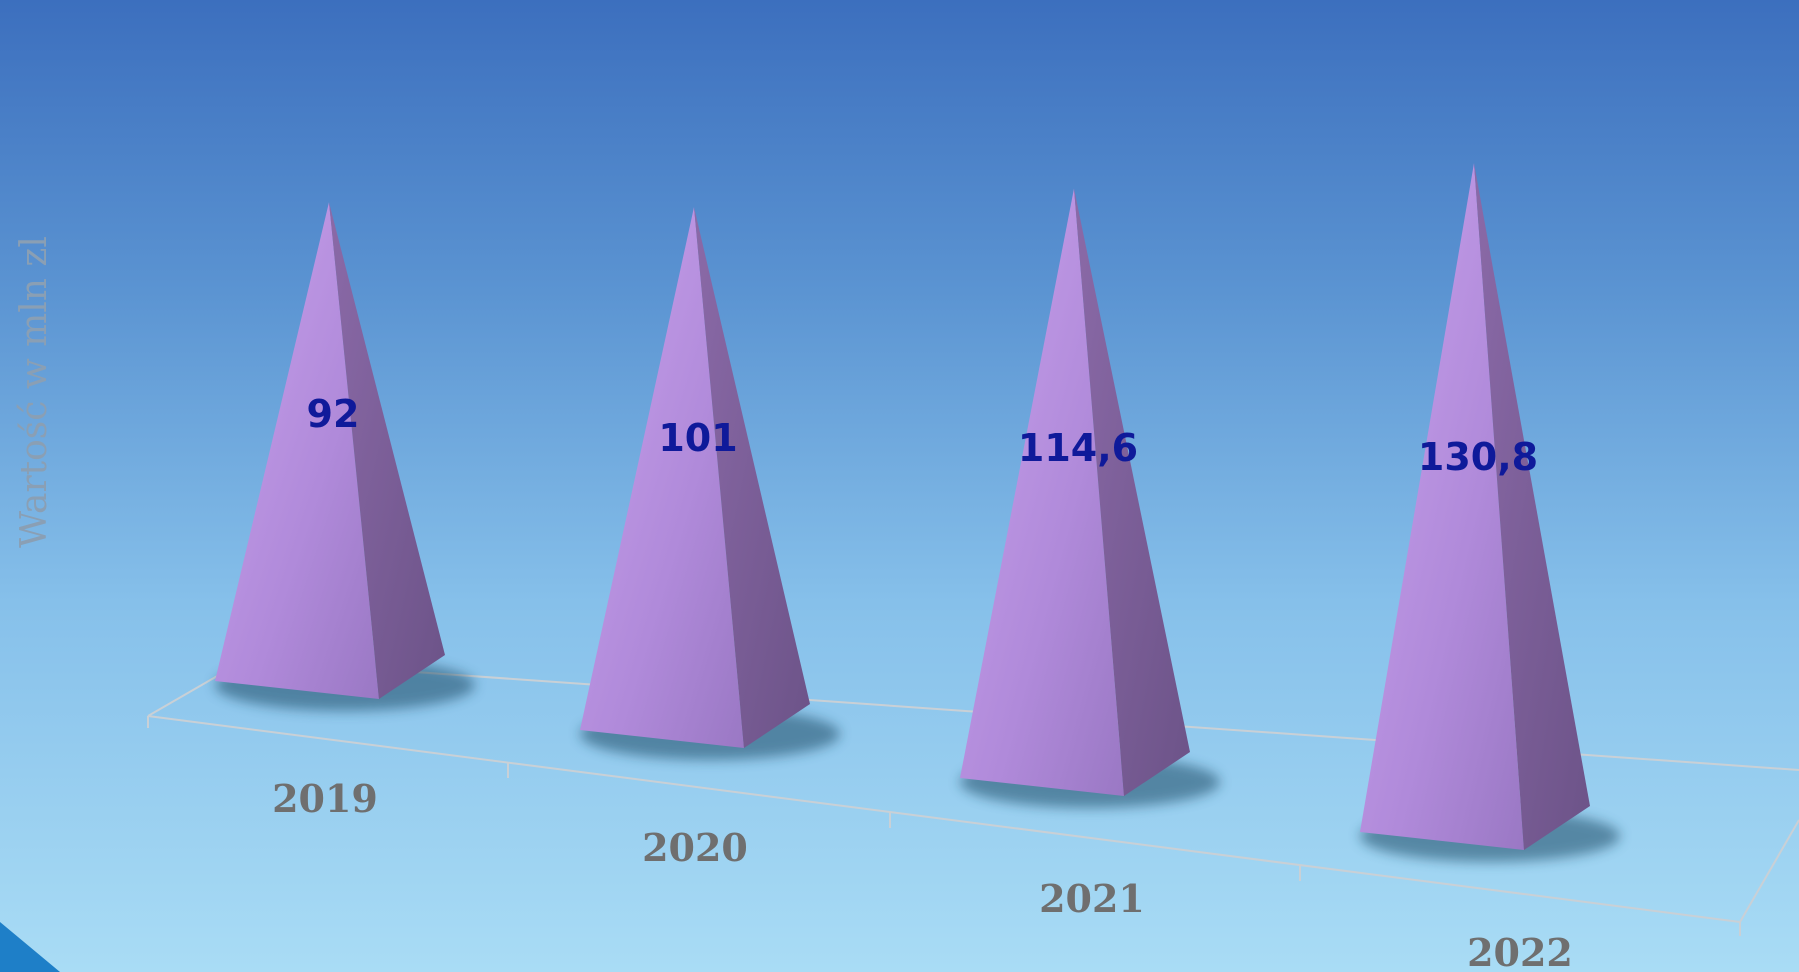 The image size is (1799, 972). I want to click on category-label-2022: 2022, so click(1520, 951).